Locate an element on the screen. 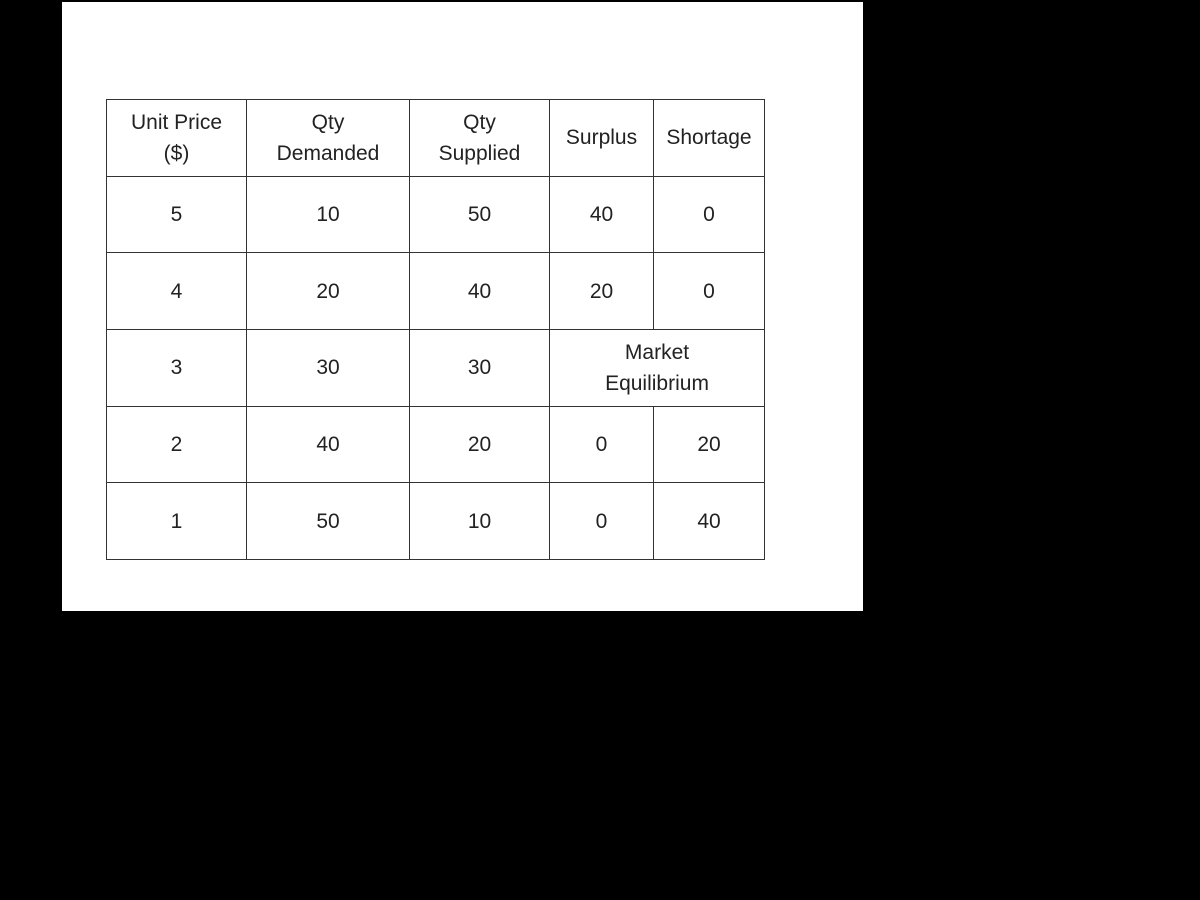  header-surplus: Surplus is located at coordinates (601, 138).